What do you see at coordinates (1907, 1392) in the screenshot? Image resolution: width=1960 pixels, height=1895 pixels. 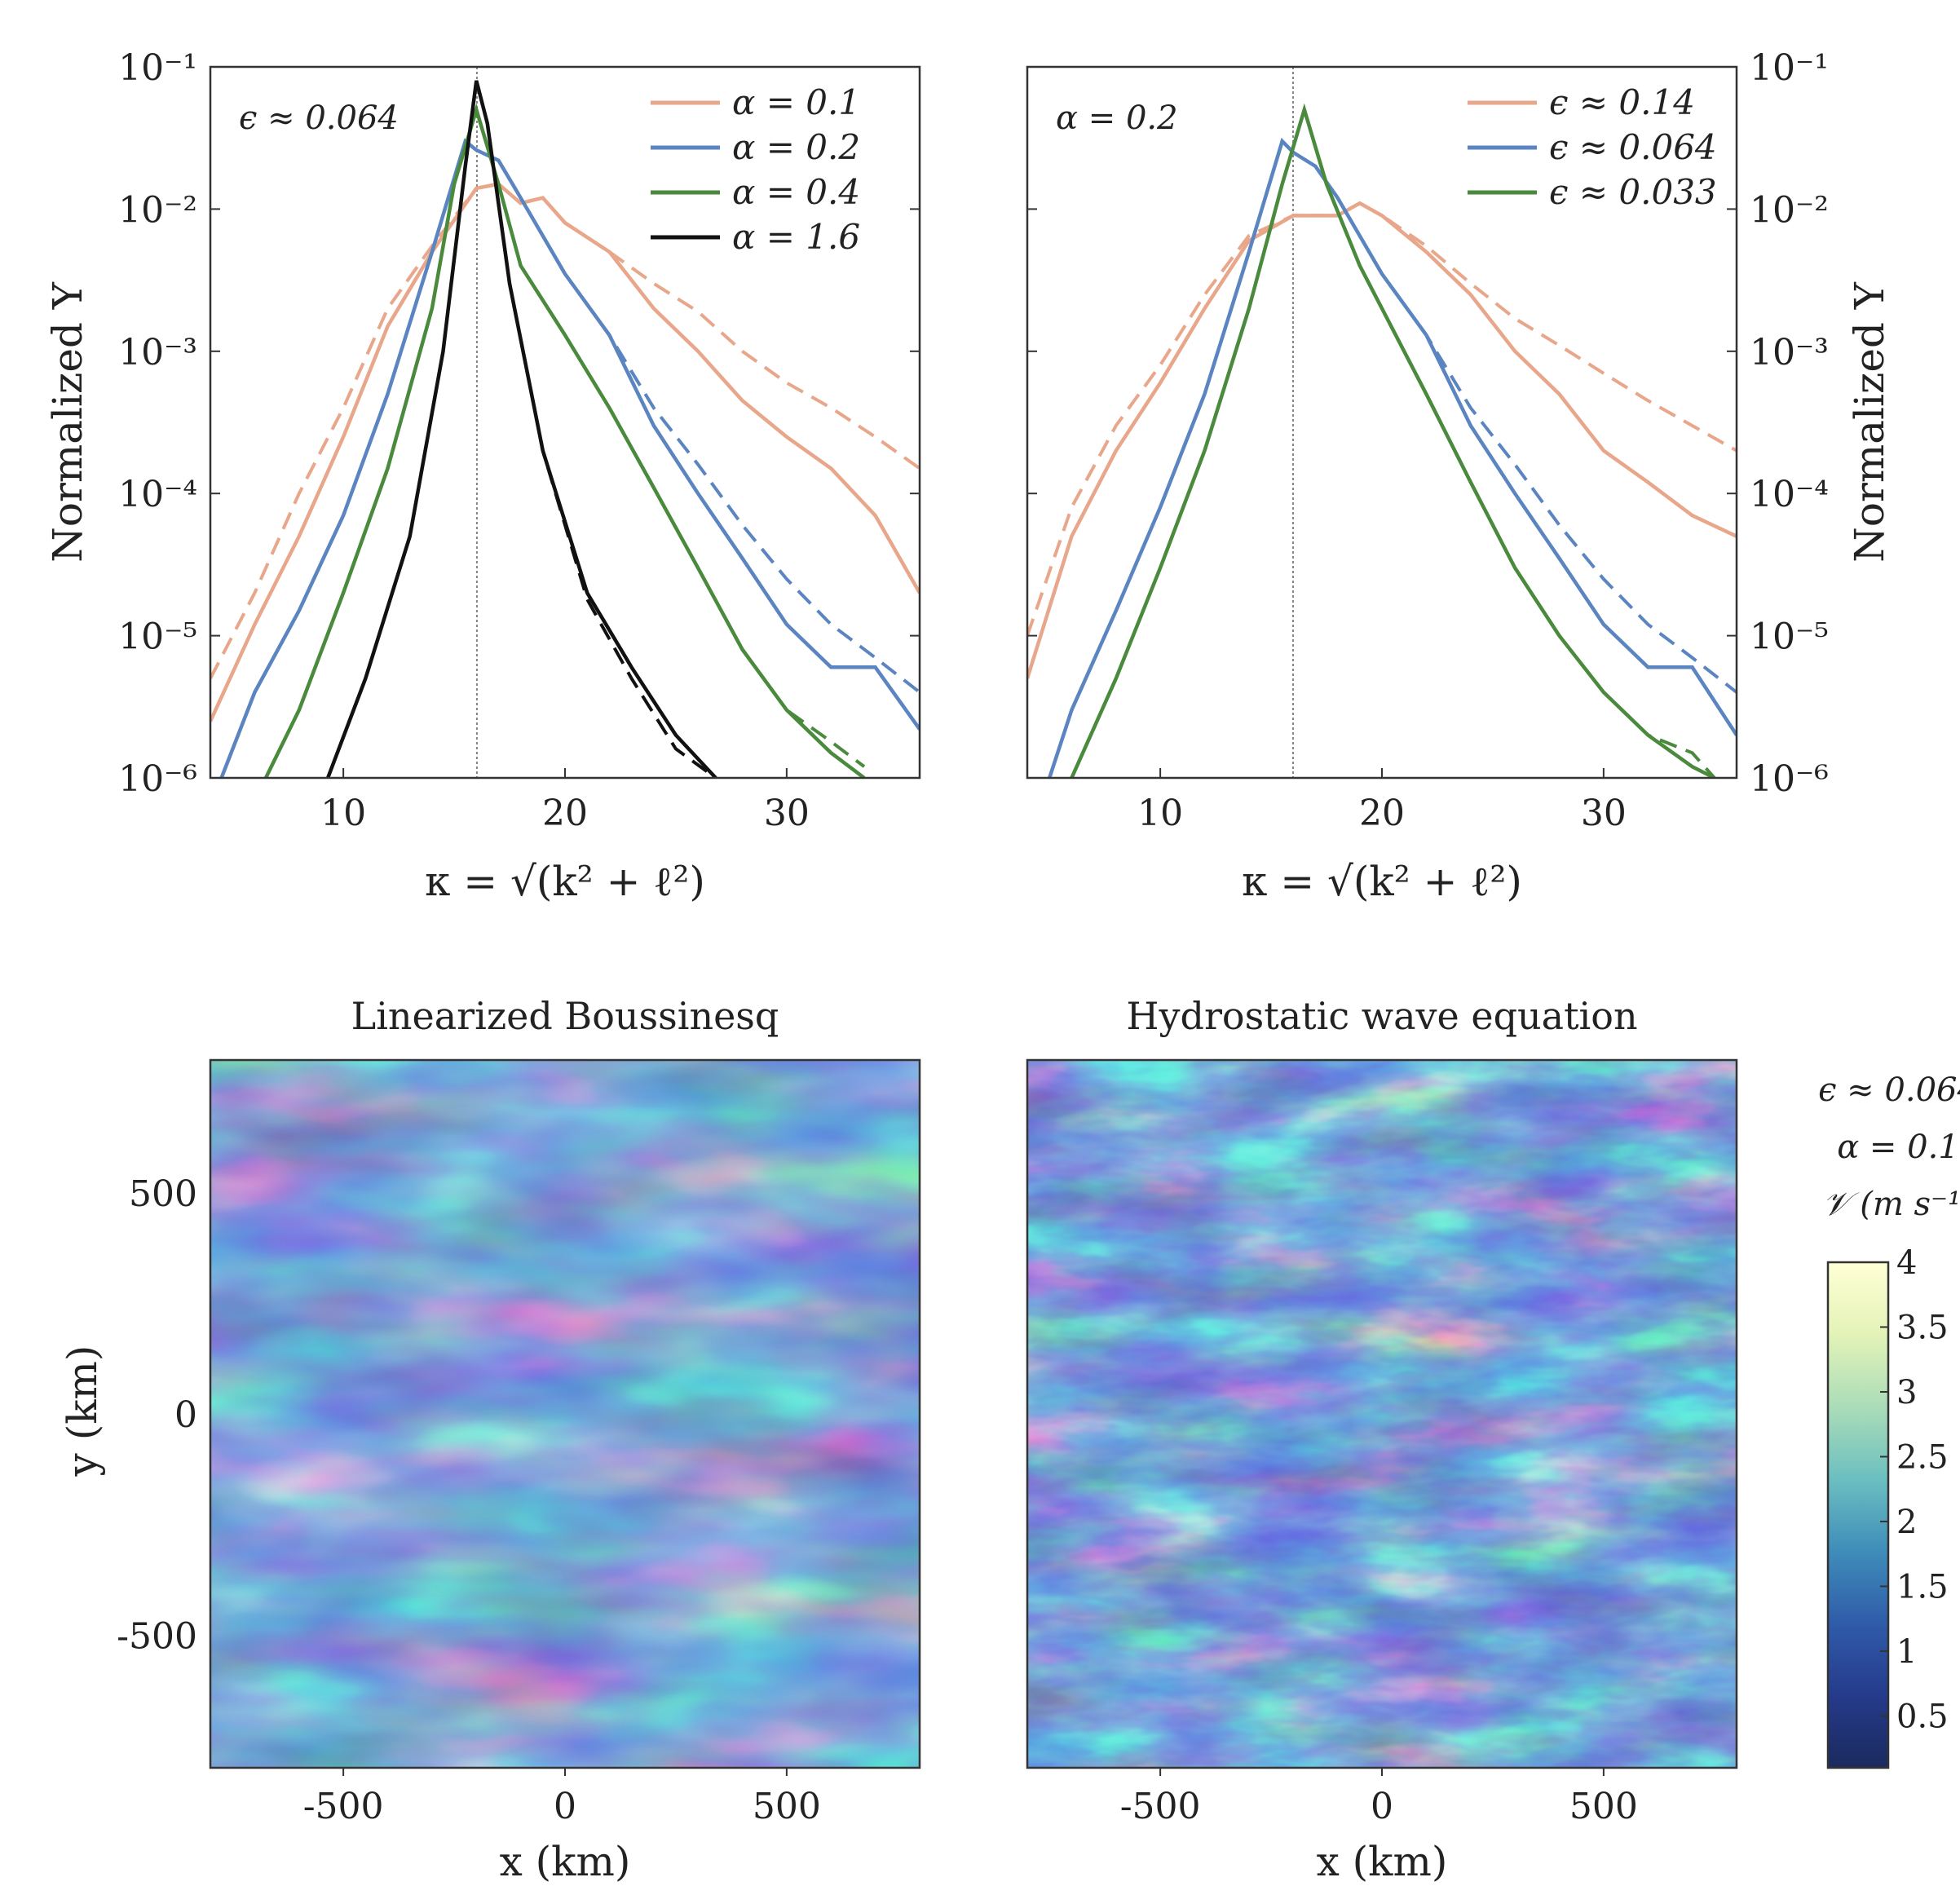 I see `colorbar-tick-label: 3` at bounding box center [1907, 1392].